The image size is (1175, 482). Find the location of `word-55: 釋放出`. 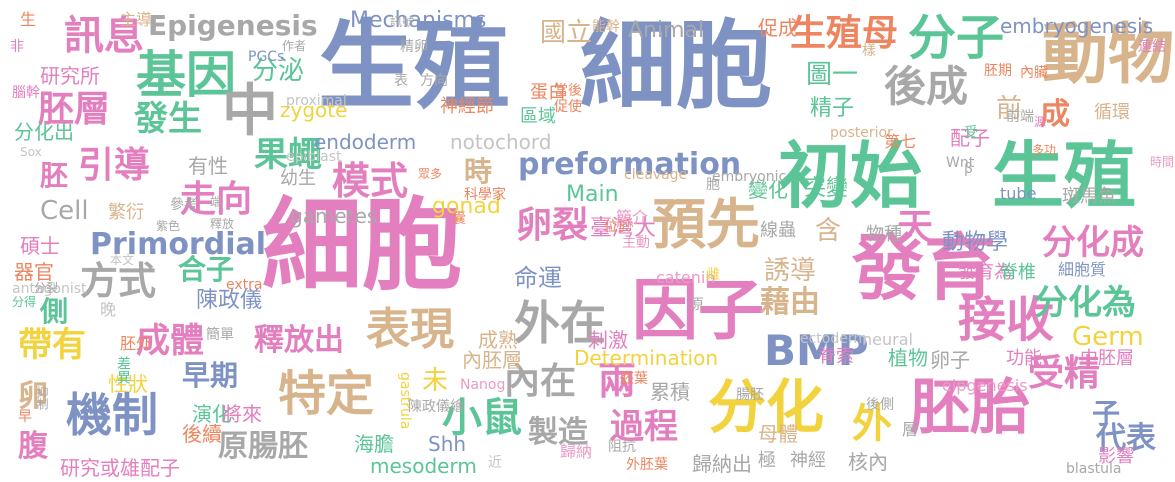

word-55: 釋放出 is located at coordinates (299, 340).